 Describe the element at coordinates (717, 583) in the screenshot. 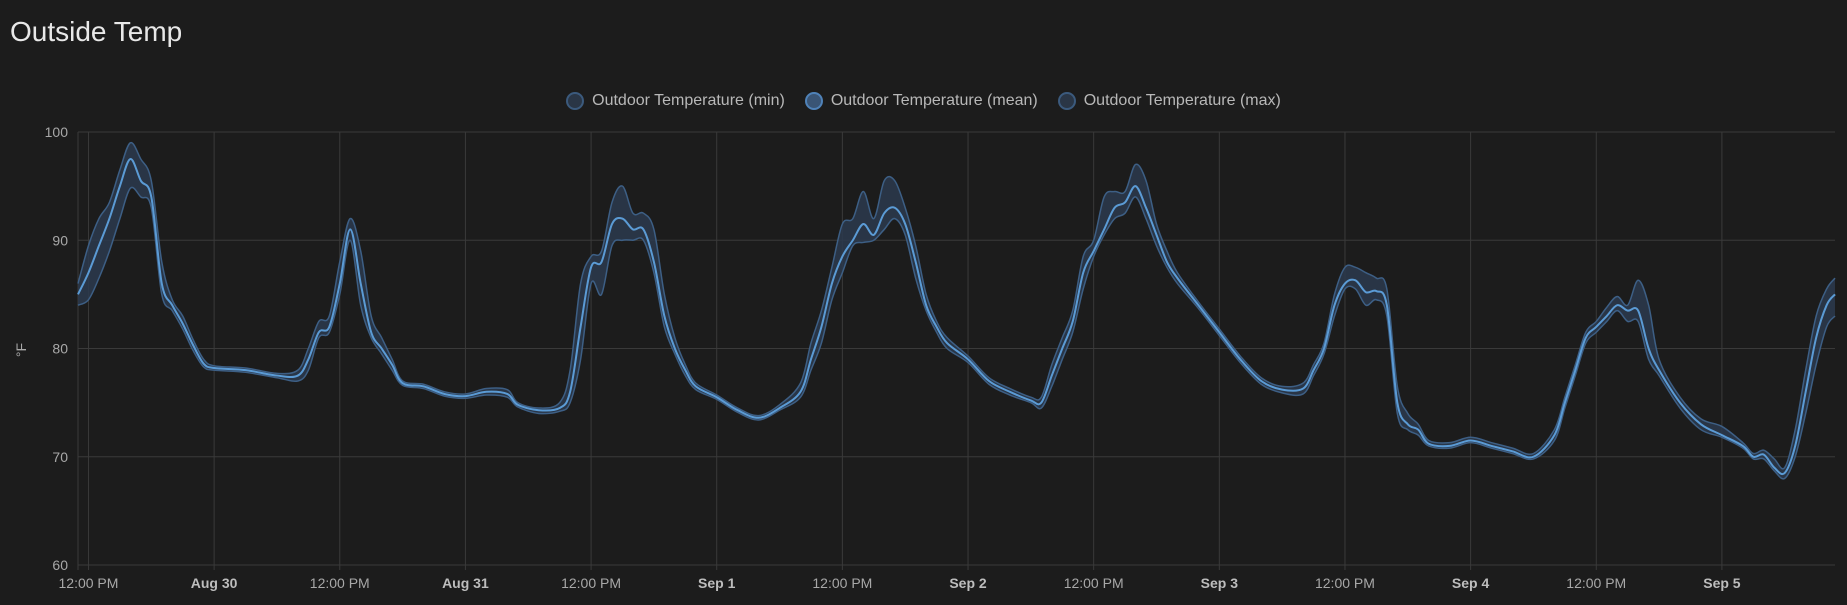

I see `x-tick-label: Sep 1` at that location.